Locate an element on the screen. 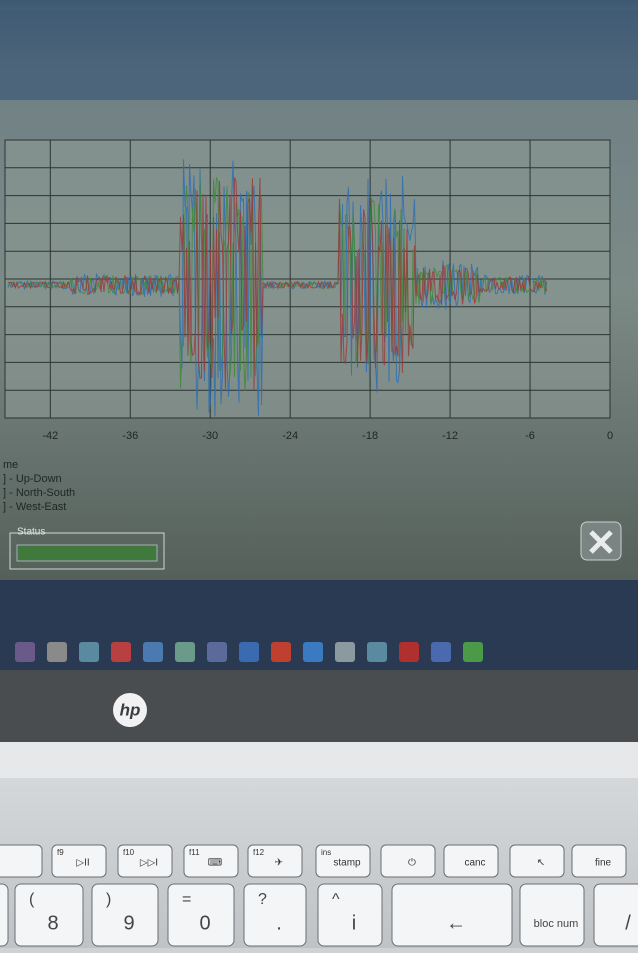  key-label: canc is located at coordinates (474, 863).